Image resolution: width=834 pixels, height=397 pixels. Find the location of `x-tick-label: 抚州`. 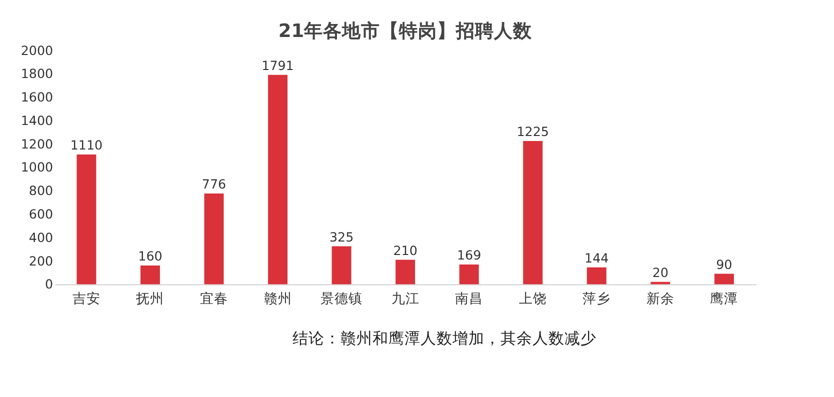

x-tick-label: 抚州 is located at coordinates (149, 299).